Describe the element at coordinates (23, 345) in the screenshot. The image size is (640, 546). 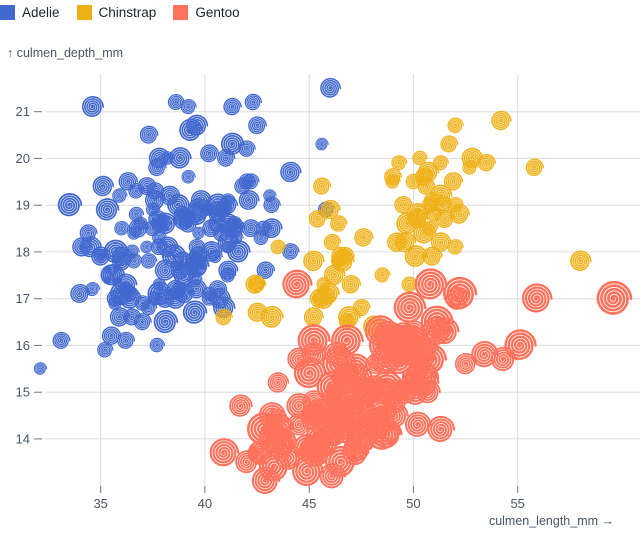
I see `y-tick-label: 16` at that location.